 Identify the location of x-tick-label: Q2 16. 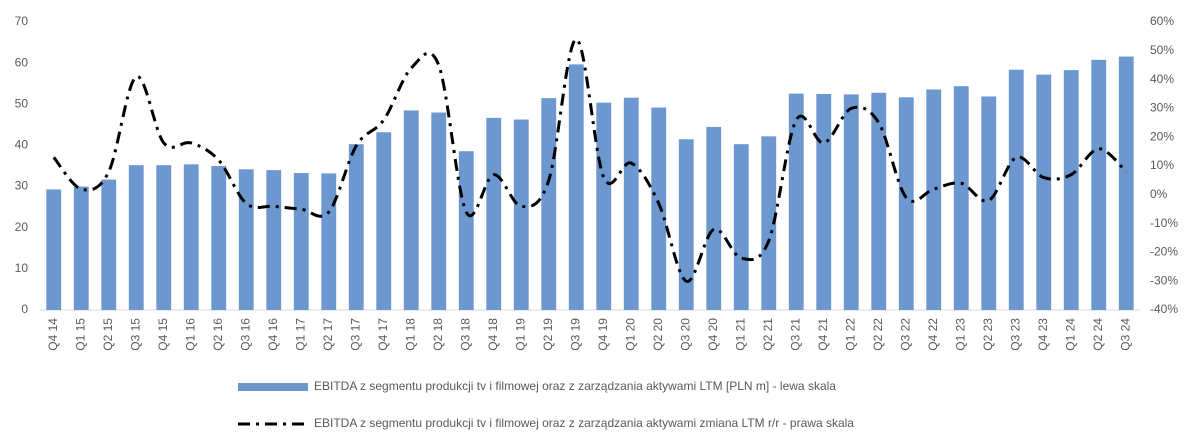
(218, 334).